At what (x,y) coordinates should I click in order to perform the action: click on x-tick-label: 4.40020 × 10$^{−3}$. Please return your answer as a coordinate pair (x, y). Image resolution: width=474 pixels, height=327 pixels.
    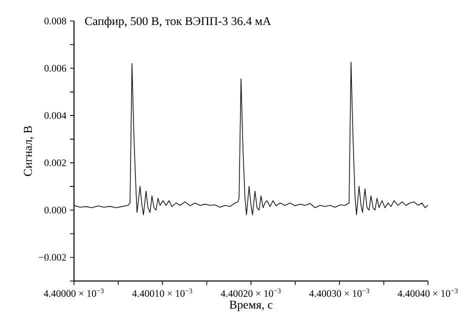
    Looking at the image, I should click on (250, 292).